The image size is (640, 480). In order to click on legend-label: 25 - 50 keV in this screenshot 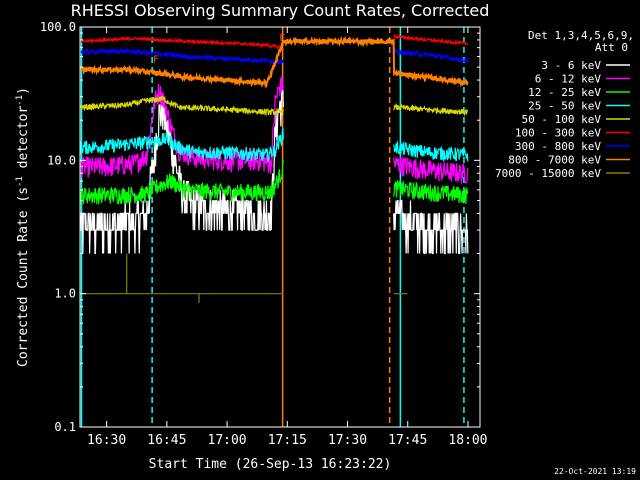, I will do `click(564, 106)`.